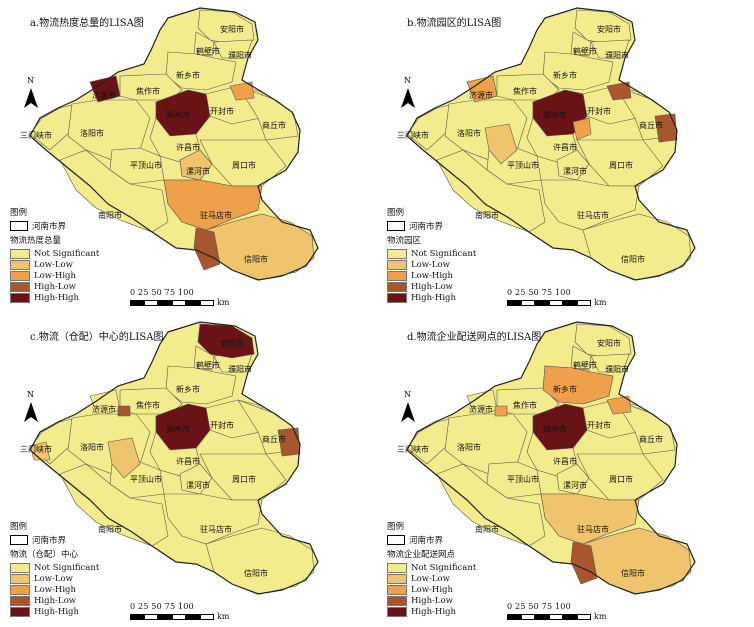  What do you see at coordinates (226, 341) in the screenshot?
I see `cluster-anyang` at bounding box center [226, 341].